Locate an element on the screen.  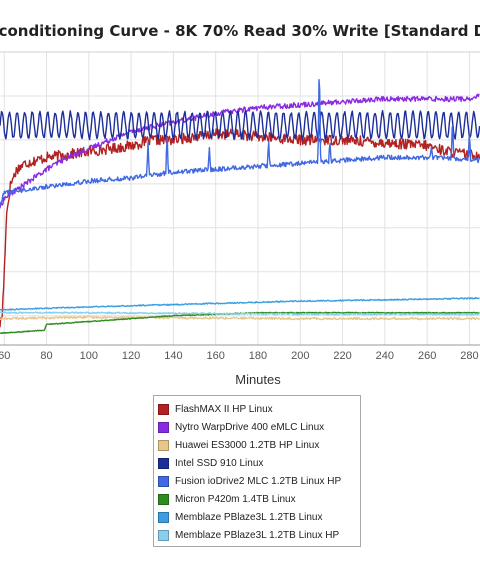
legend-item: Memblaze PBlaze3L 1.2TB Linux is located at coordinates (259, 517).